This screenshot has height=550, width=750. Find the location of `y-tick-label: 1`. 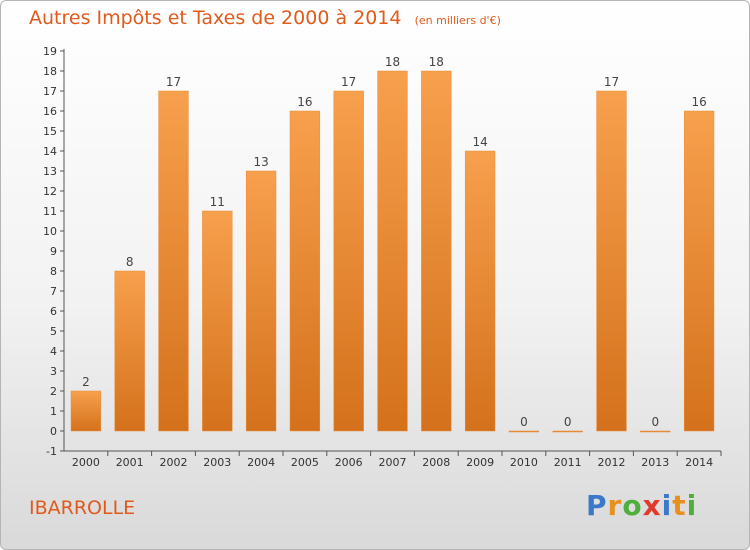

y-tick-label: 1 is located at coordinates (53, 411).